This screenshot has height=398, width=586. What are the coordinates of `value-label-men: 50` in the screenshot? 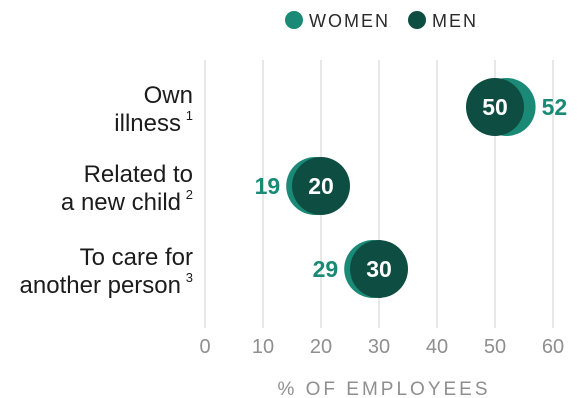 It's located at (495, 107).